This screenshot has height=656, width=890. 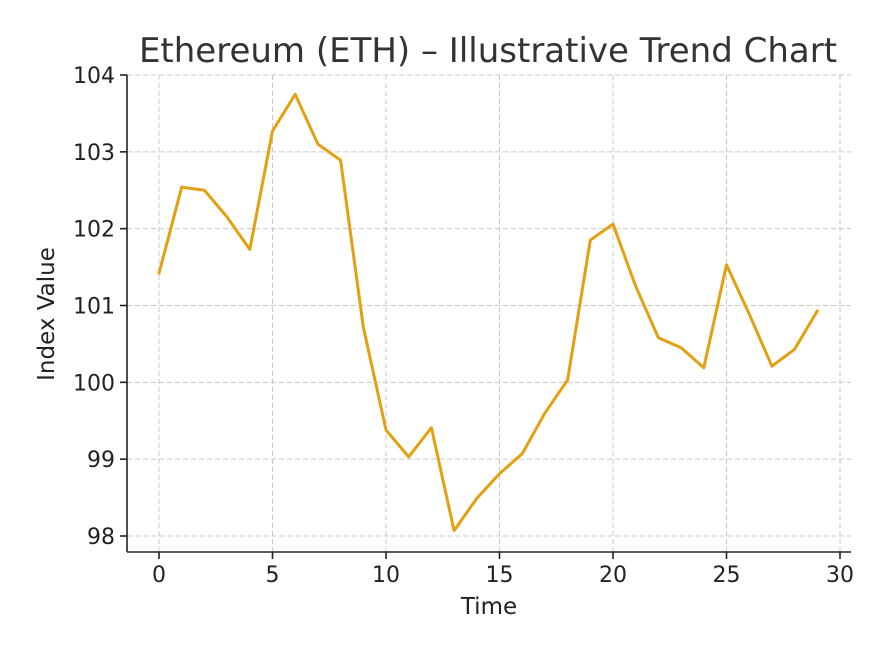 What do you see at coordinates (386, 575) in the screenshot?
I see `x-tick-label: 10` at bounding box center [386, 575].